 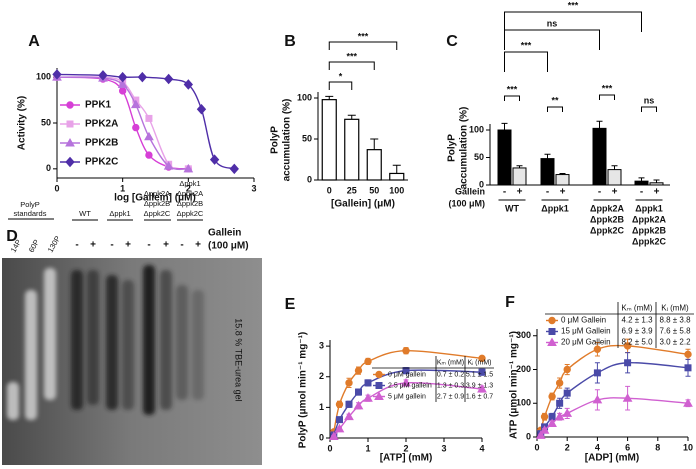 What do you see at coordinates (190, 213) in the screenshot?
I see `strain-label: Δppk2C` at bounding box center [190, 213].